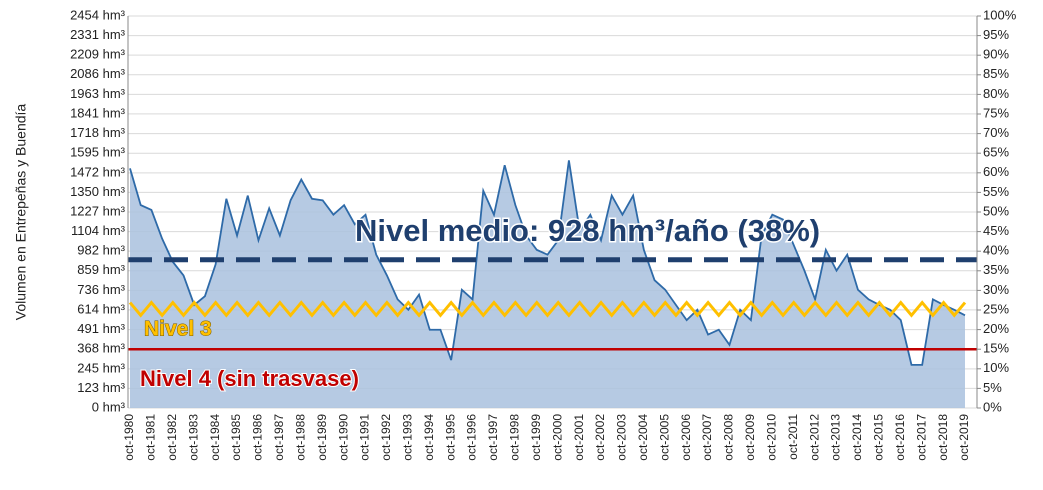  Describe the element at coordinates (98, 14) in the screenshot. I see `y-tick-label: 2454 hm³` at that location.